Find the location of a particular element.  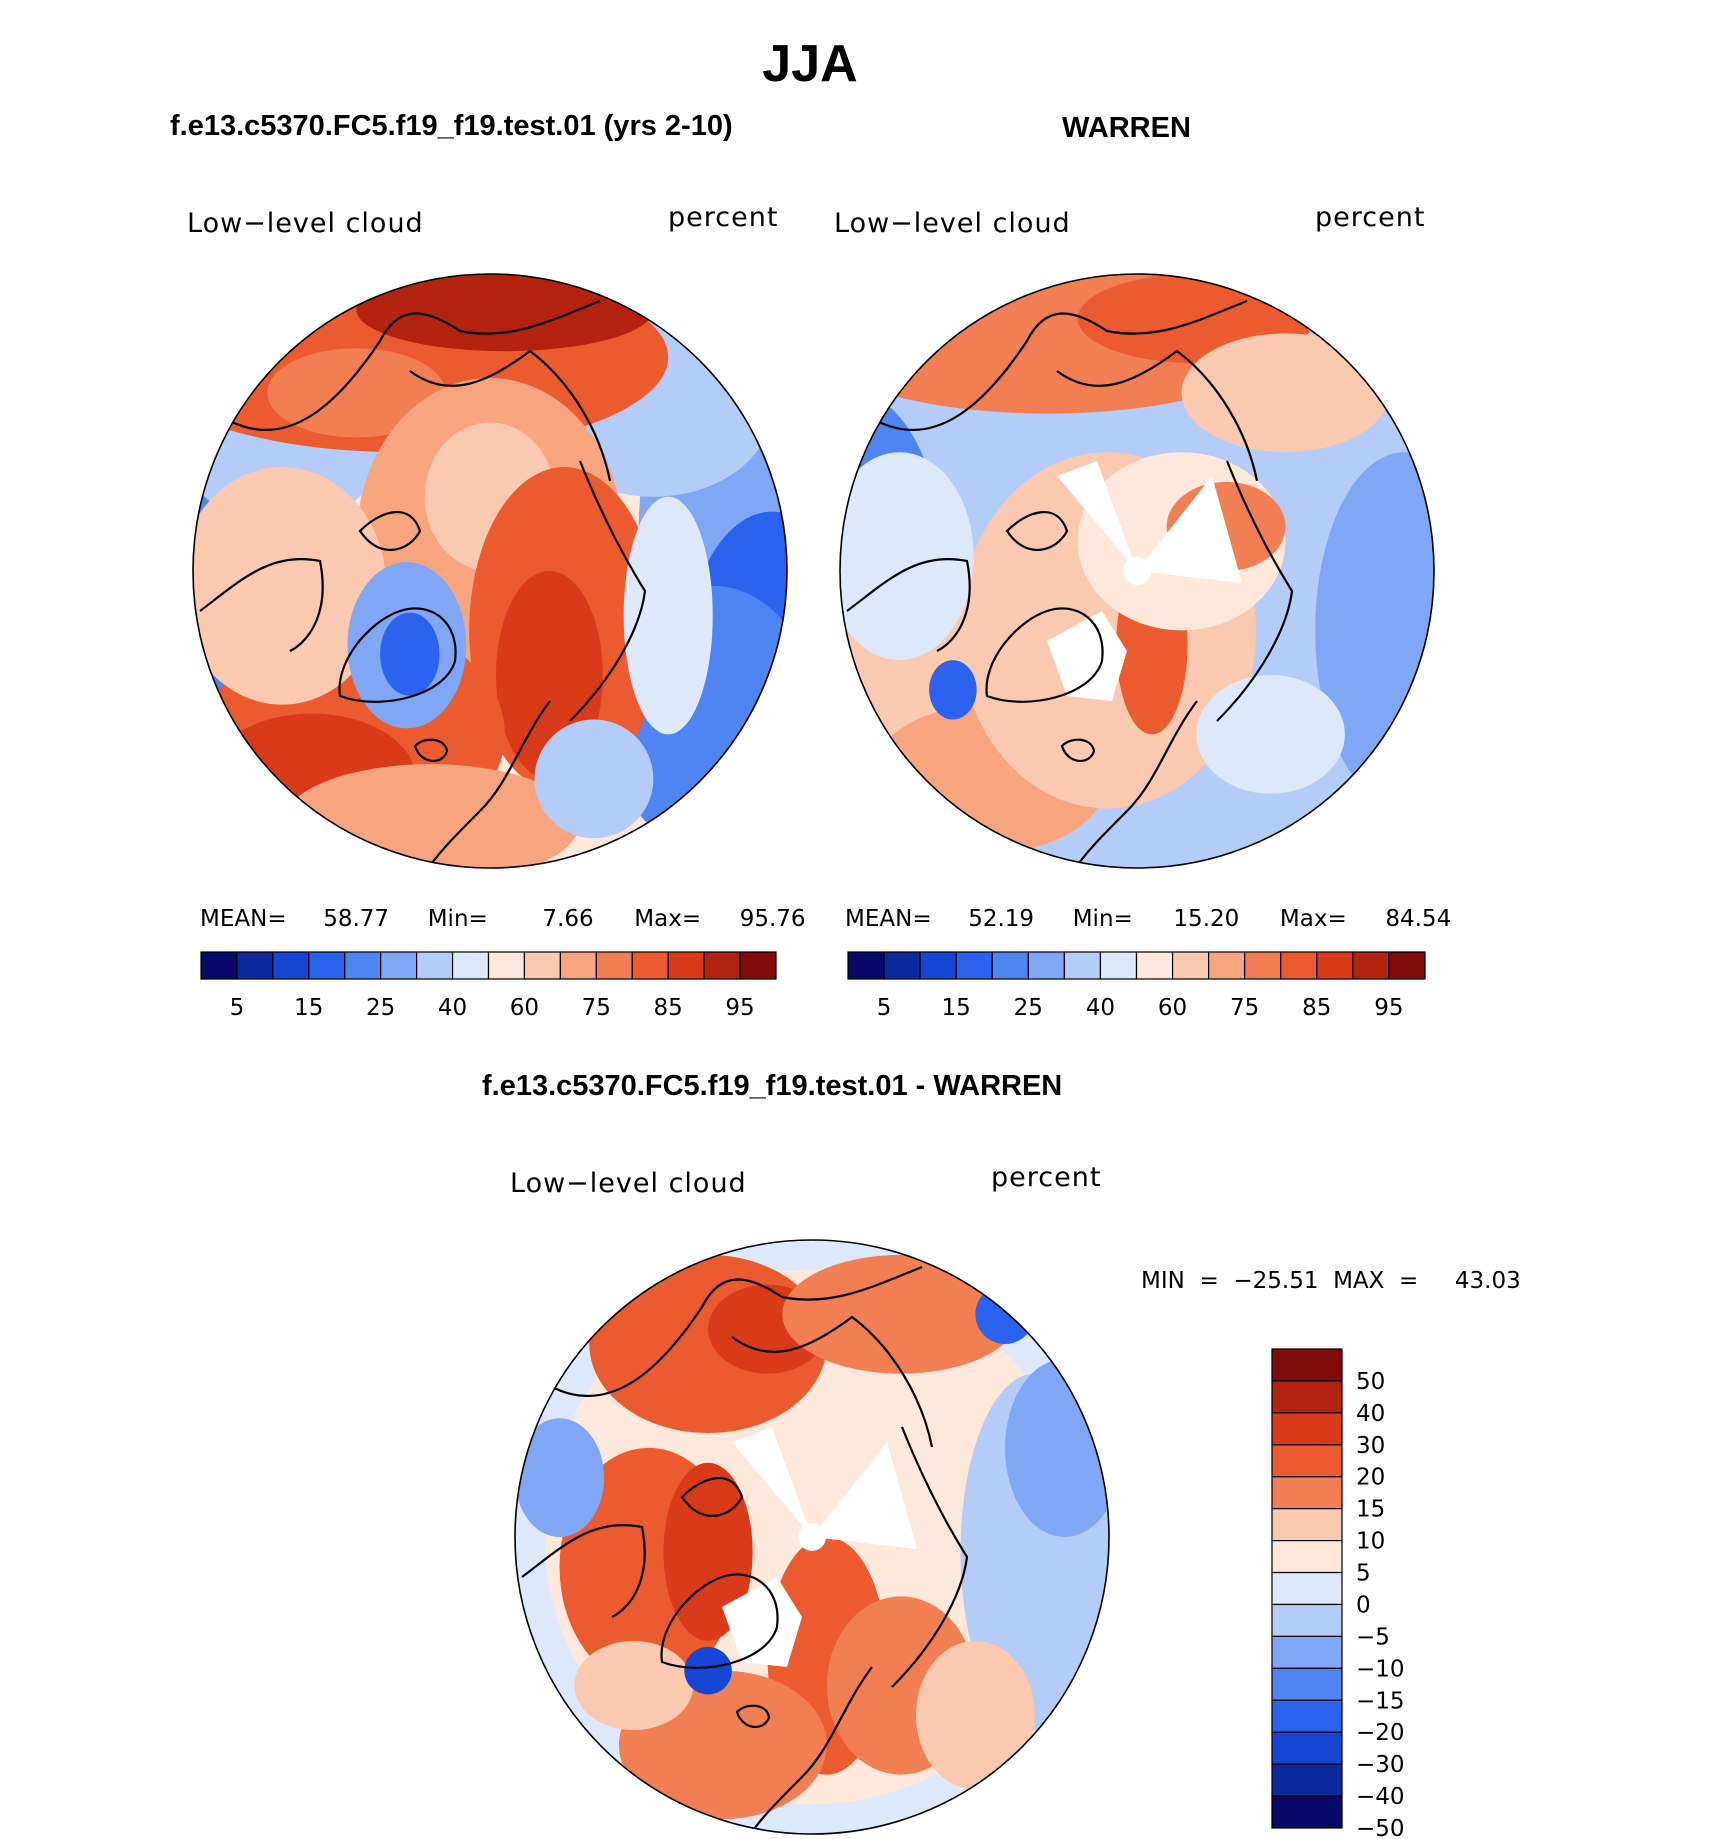

diff-colorbar-tick-label: −5 is located at coordinates (1373, 1637).